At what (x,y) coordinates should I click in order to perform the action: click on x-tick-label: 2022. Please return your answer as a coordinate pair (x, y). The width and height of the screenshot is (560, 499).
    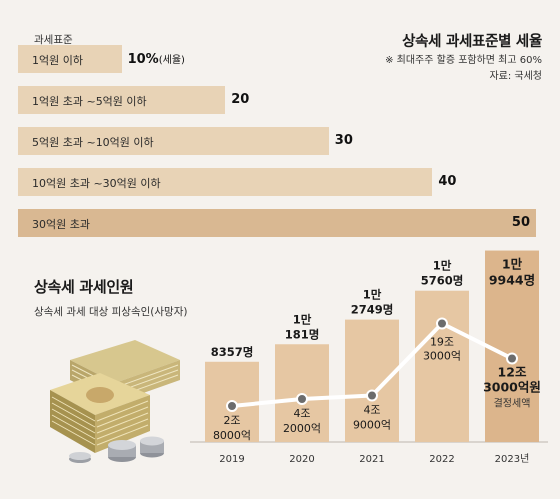
    Looking at the image, I should click on (441, 459).